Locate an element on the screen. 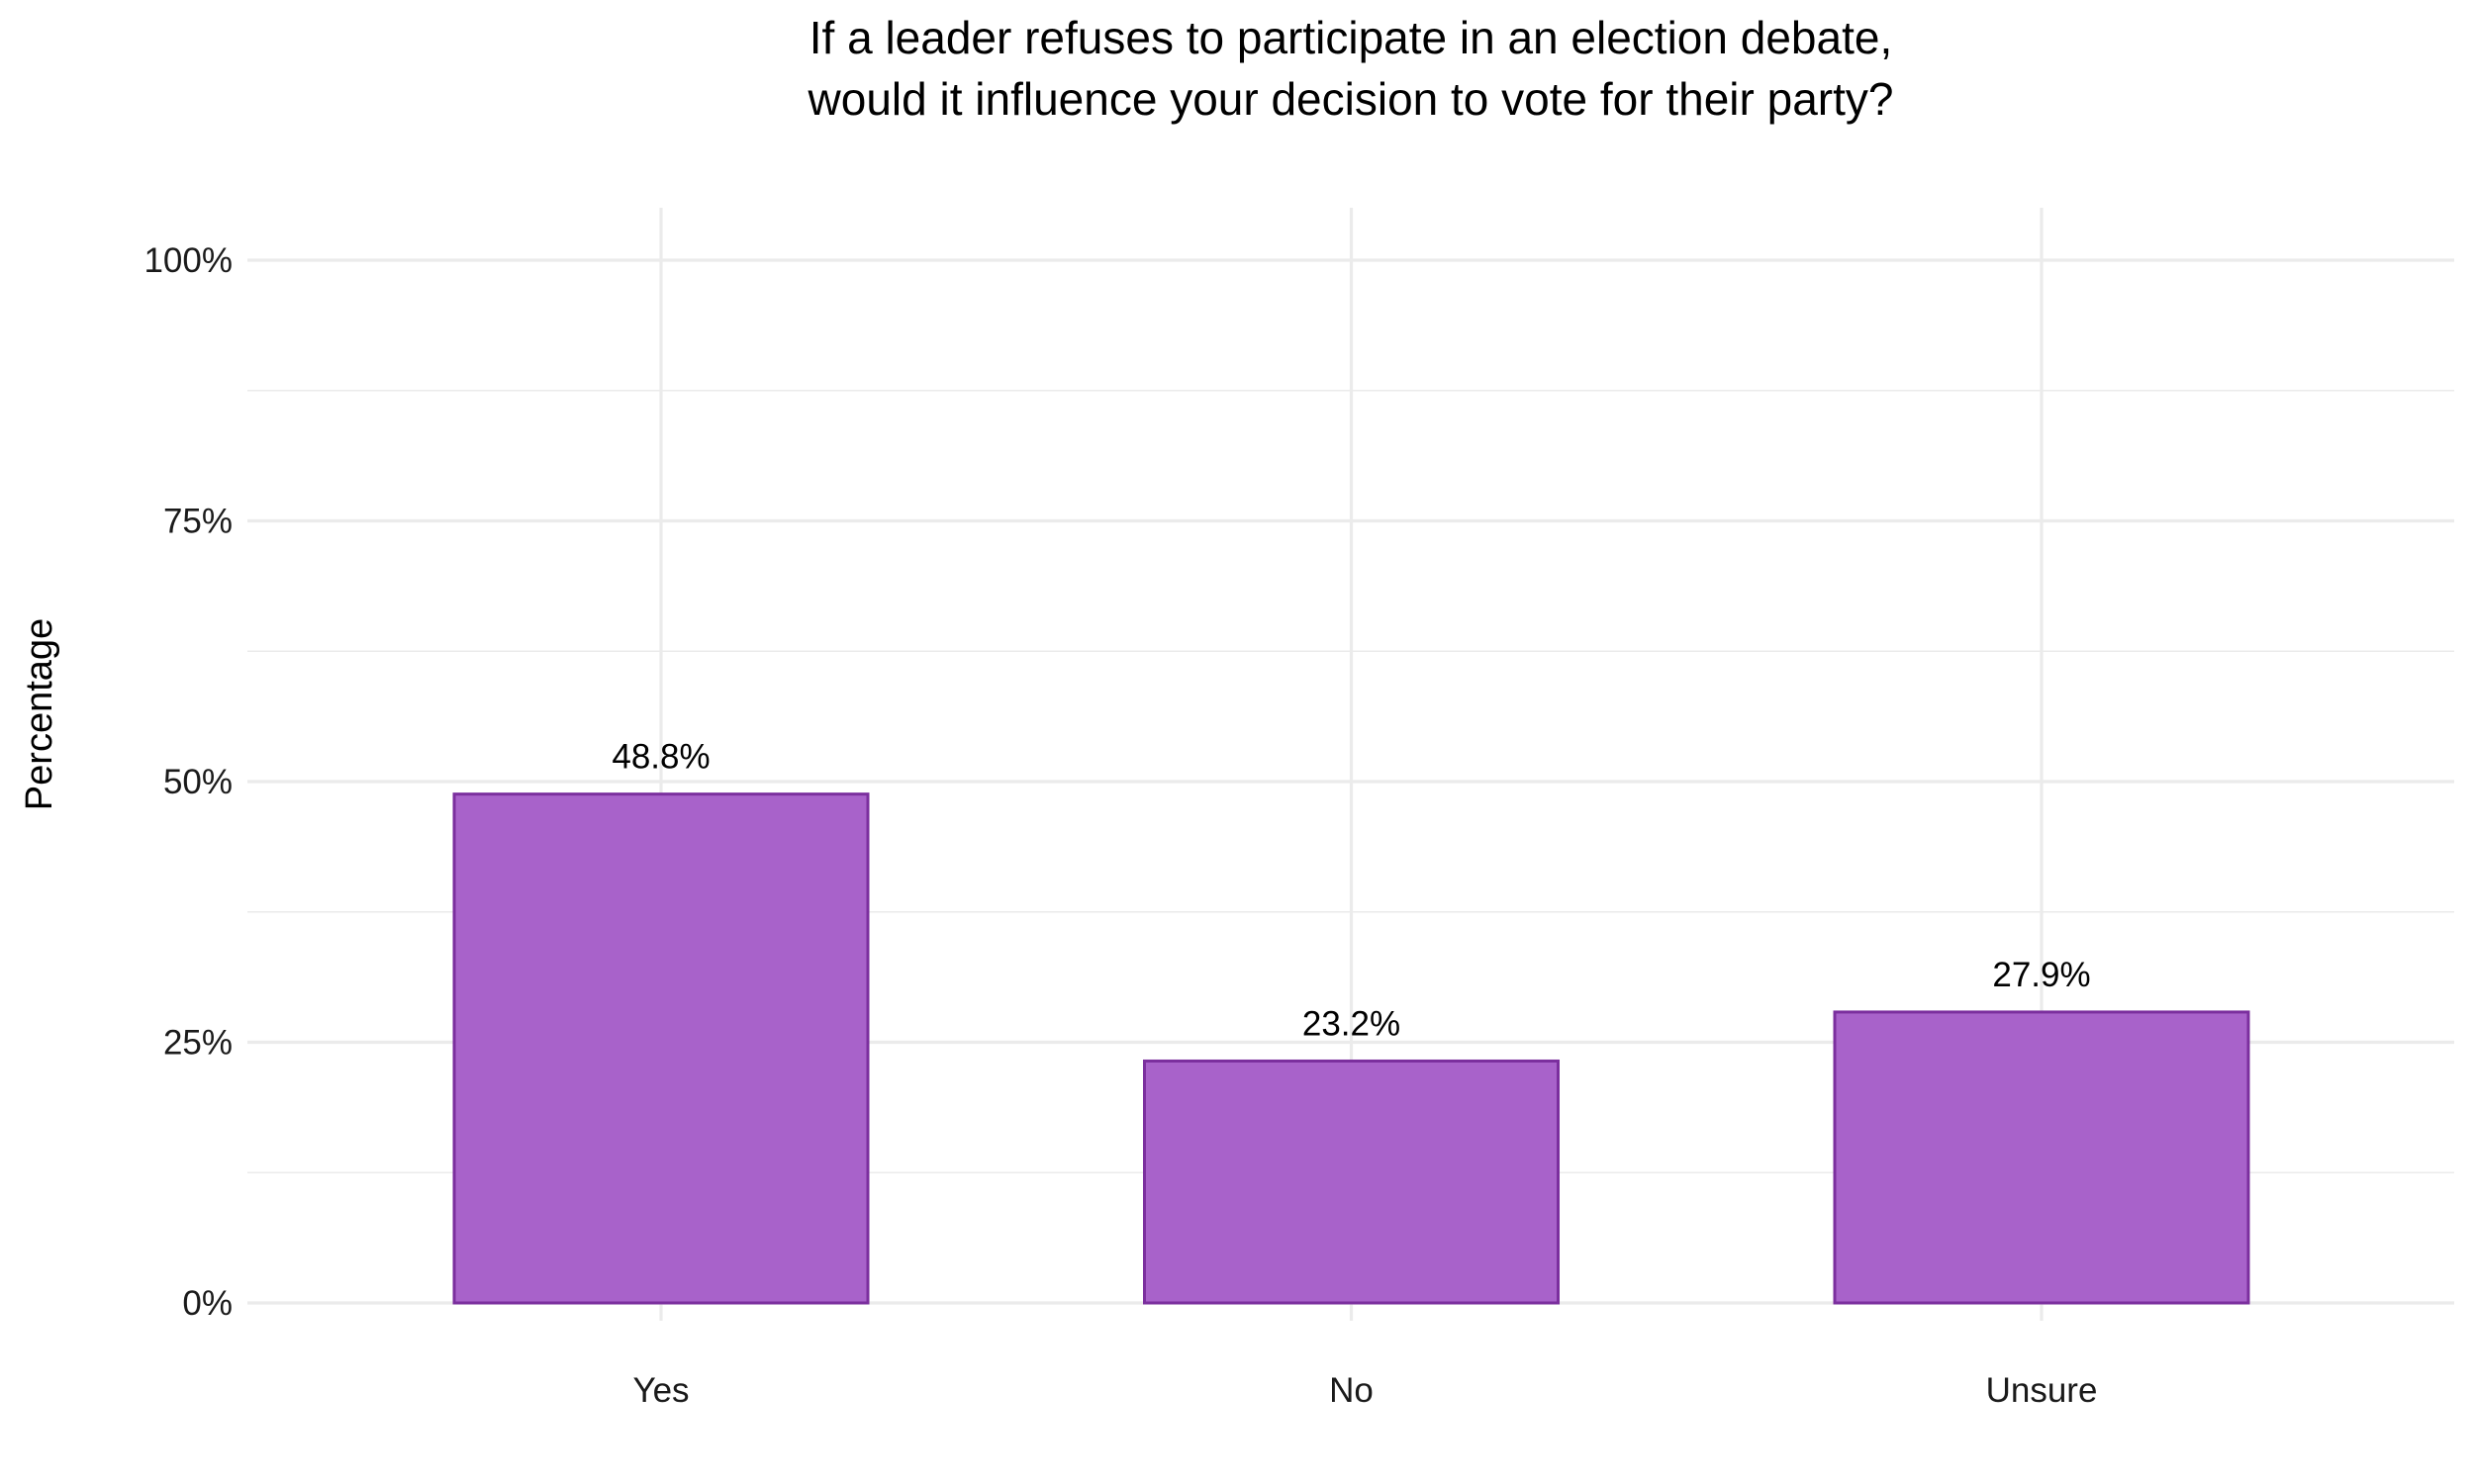 Image resolution: width=2474 pixels, height=1484 pixels. y-tick-label: 100% is located at coordinates (188, 260).